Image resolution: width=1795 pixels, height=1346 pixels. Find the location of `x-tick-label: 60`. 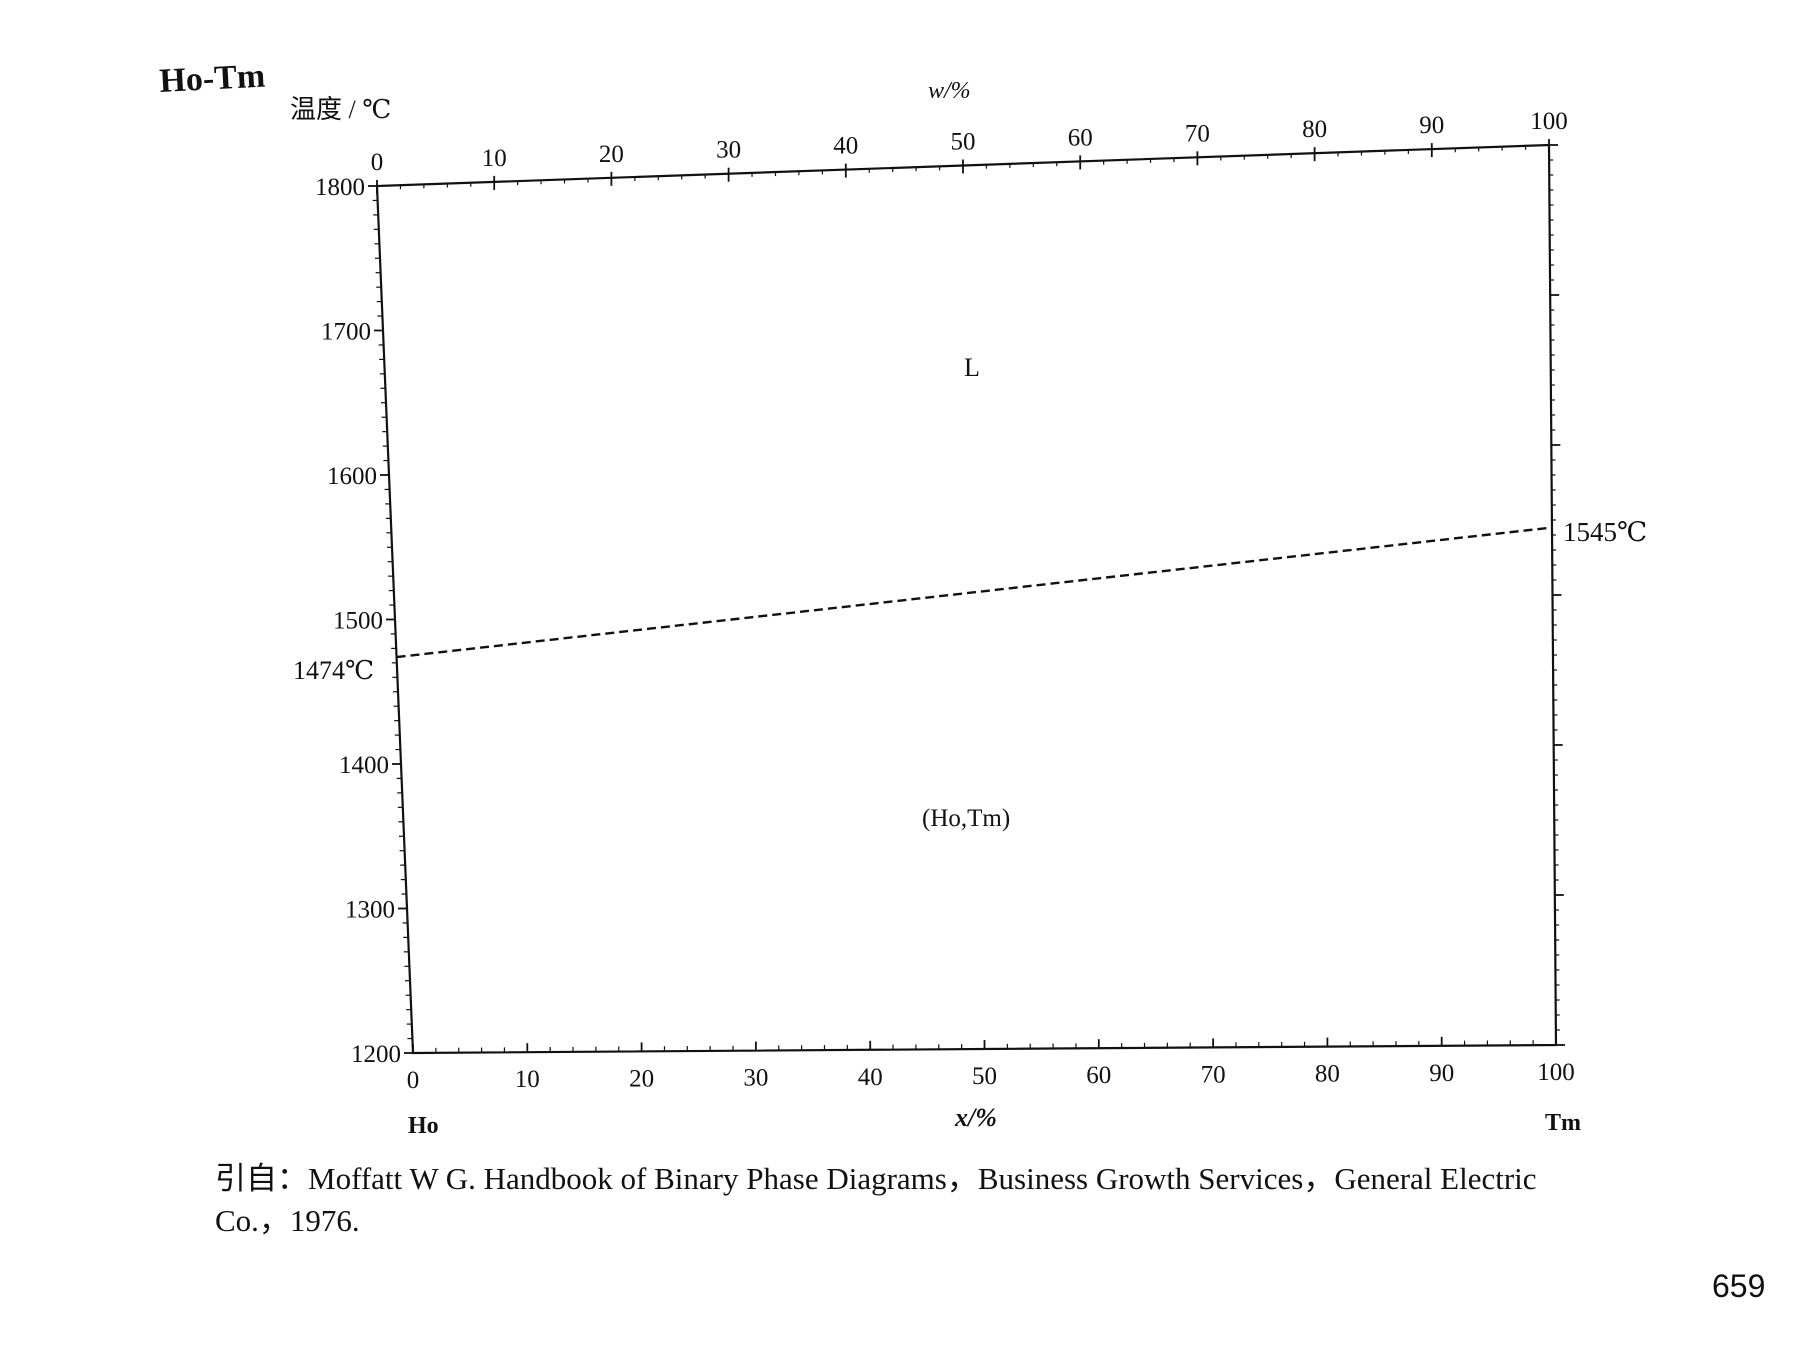

x-tick-label: 60 is located at coordinates (1098, 1075).